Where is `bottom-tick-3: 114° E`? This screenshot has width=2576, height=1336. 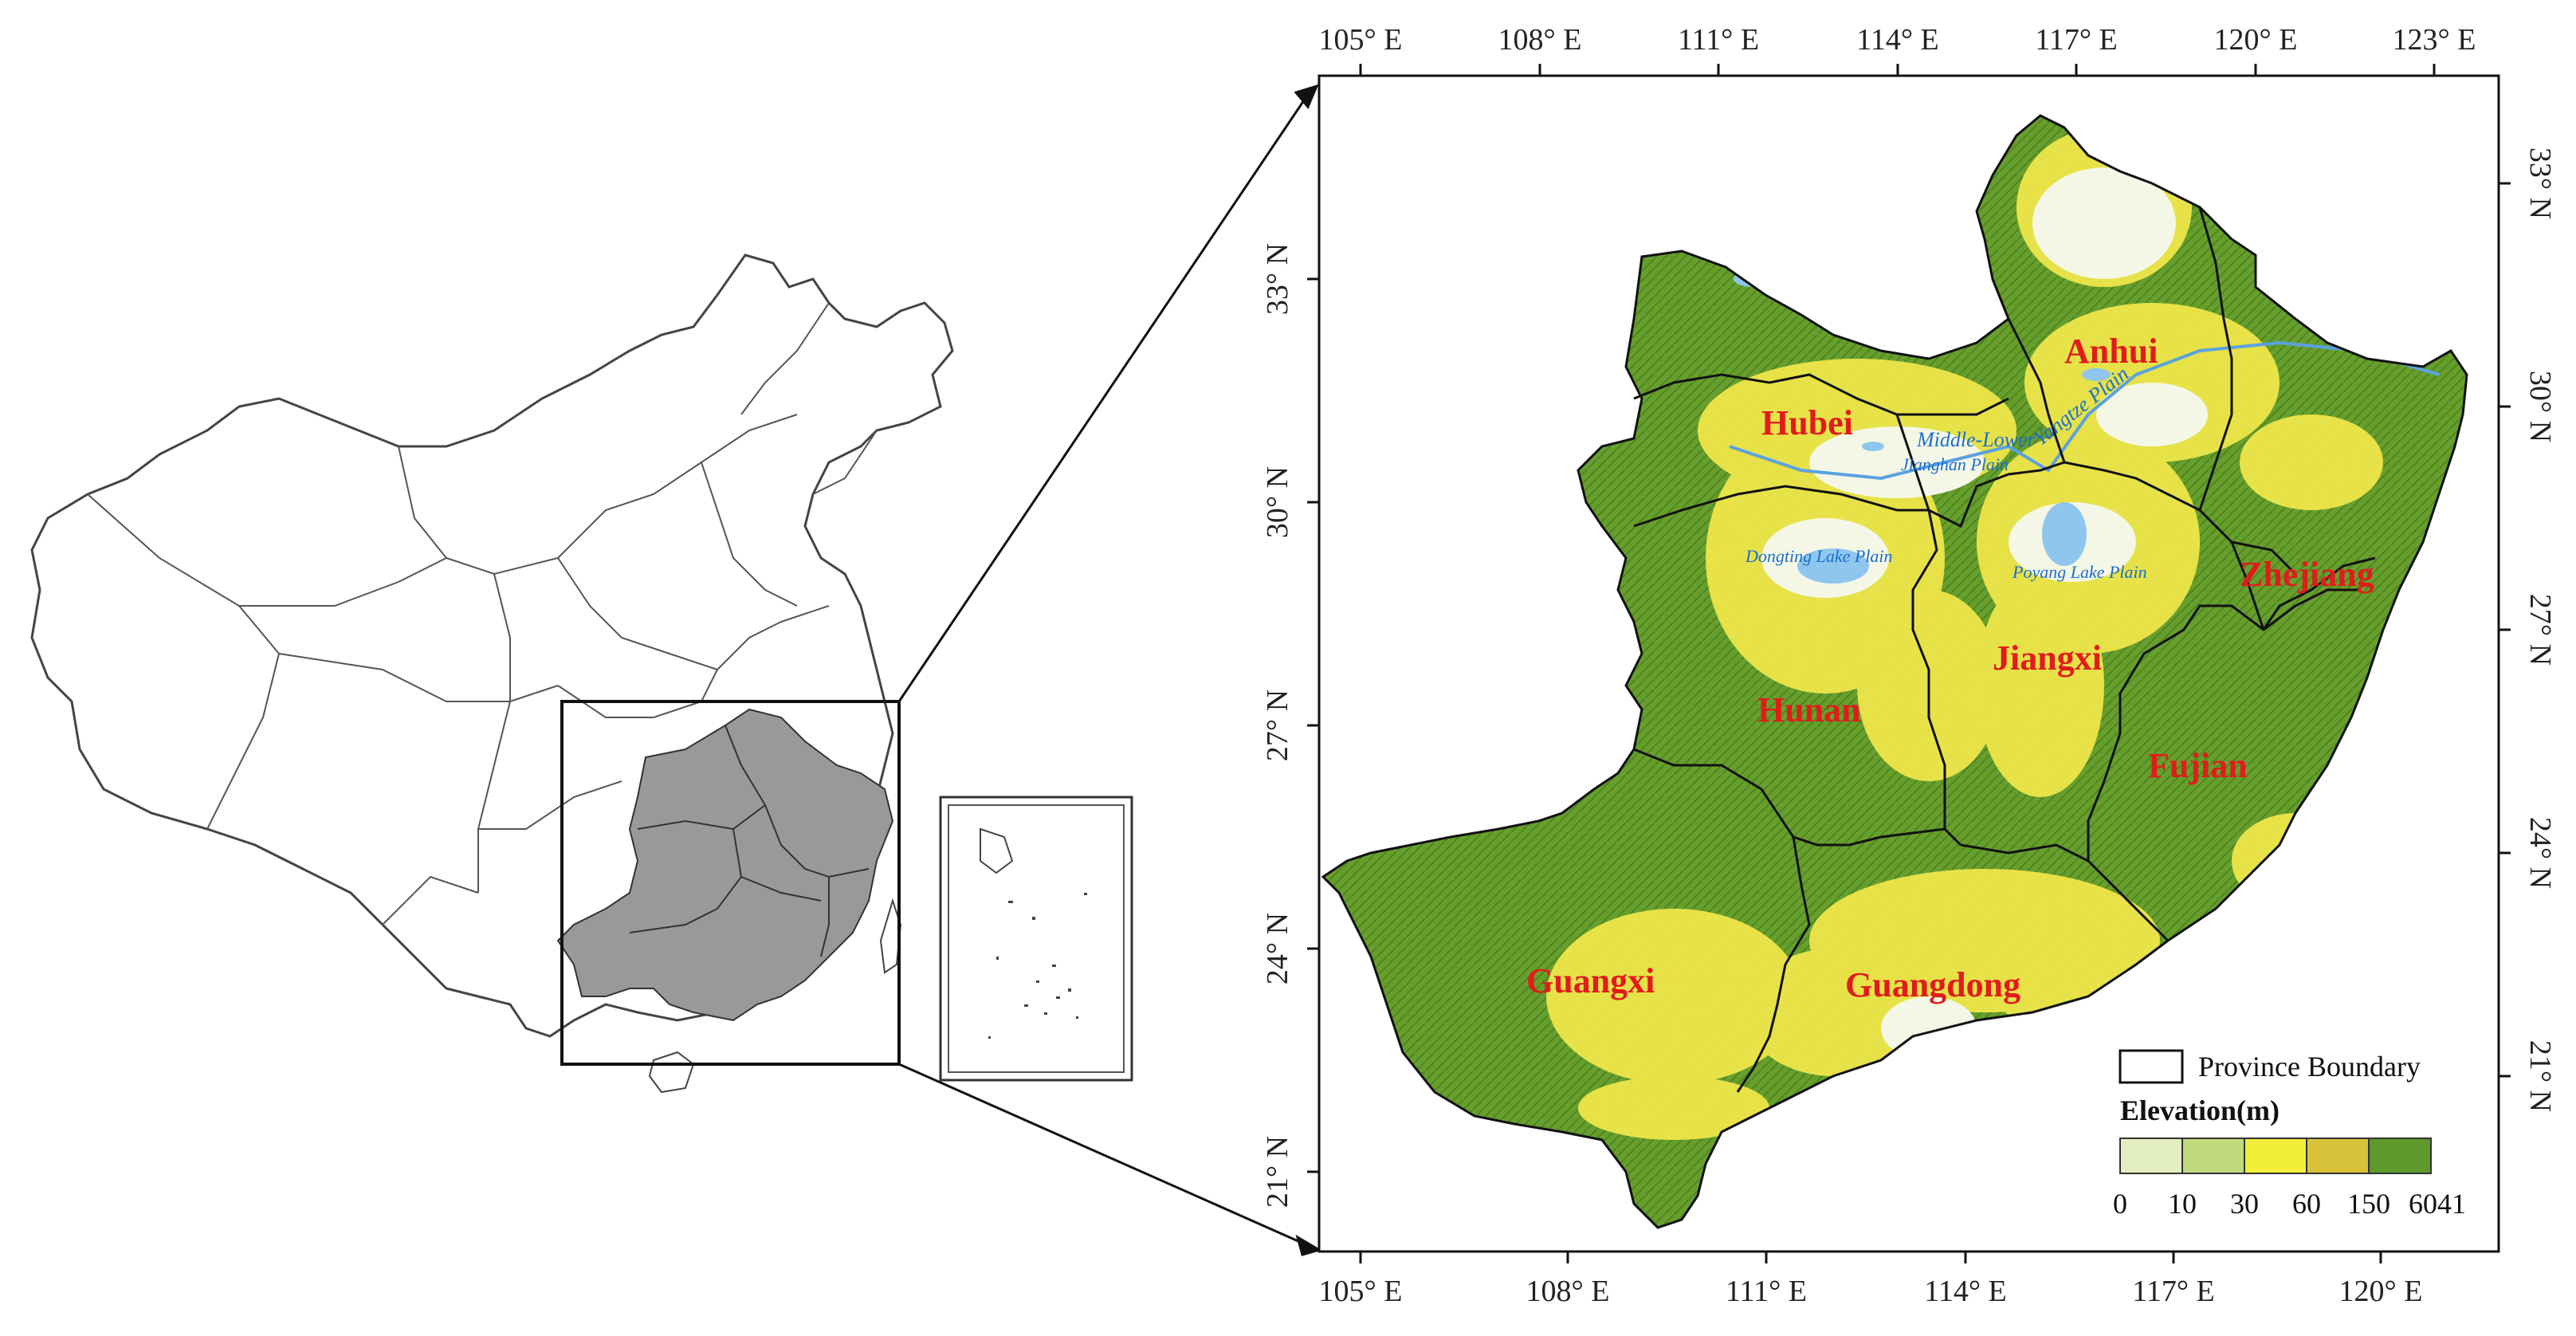
bottom-tick-3: 114° E is located at coordinates (1966, 1291).